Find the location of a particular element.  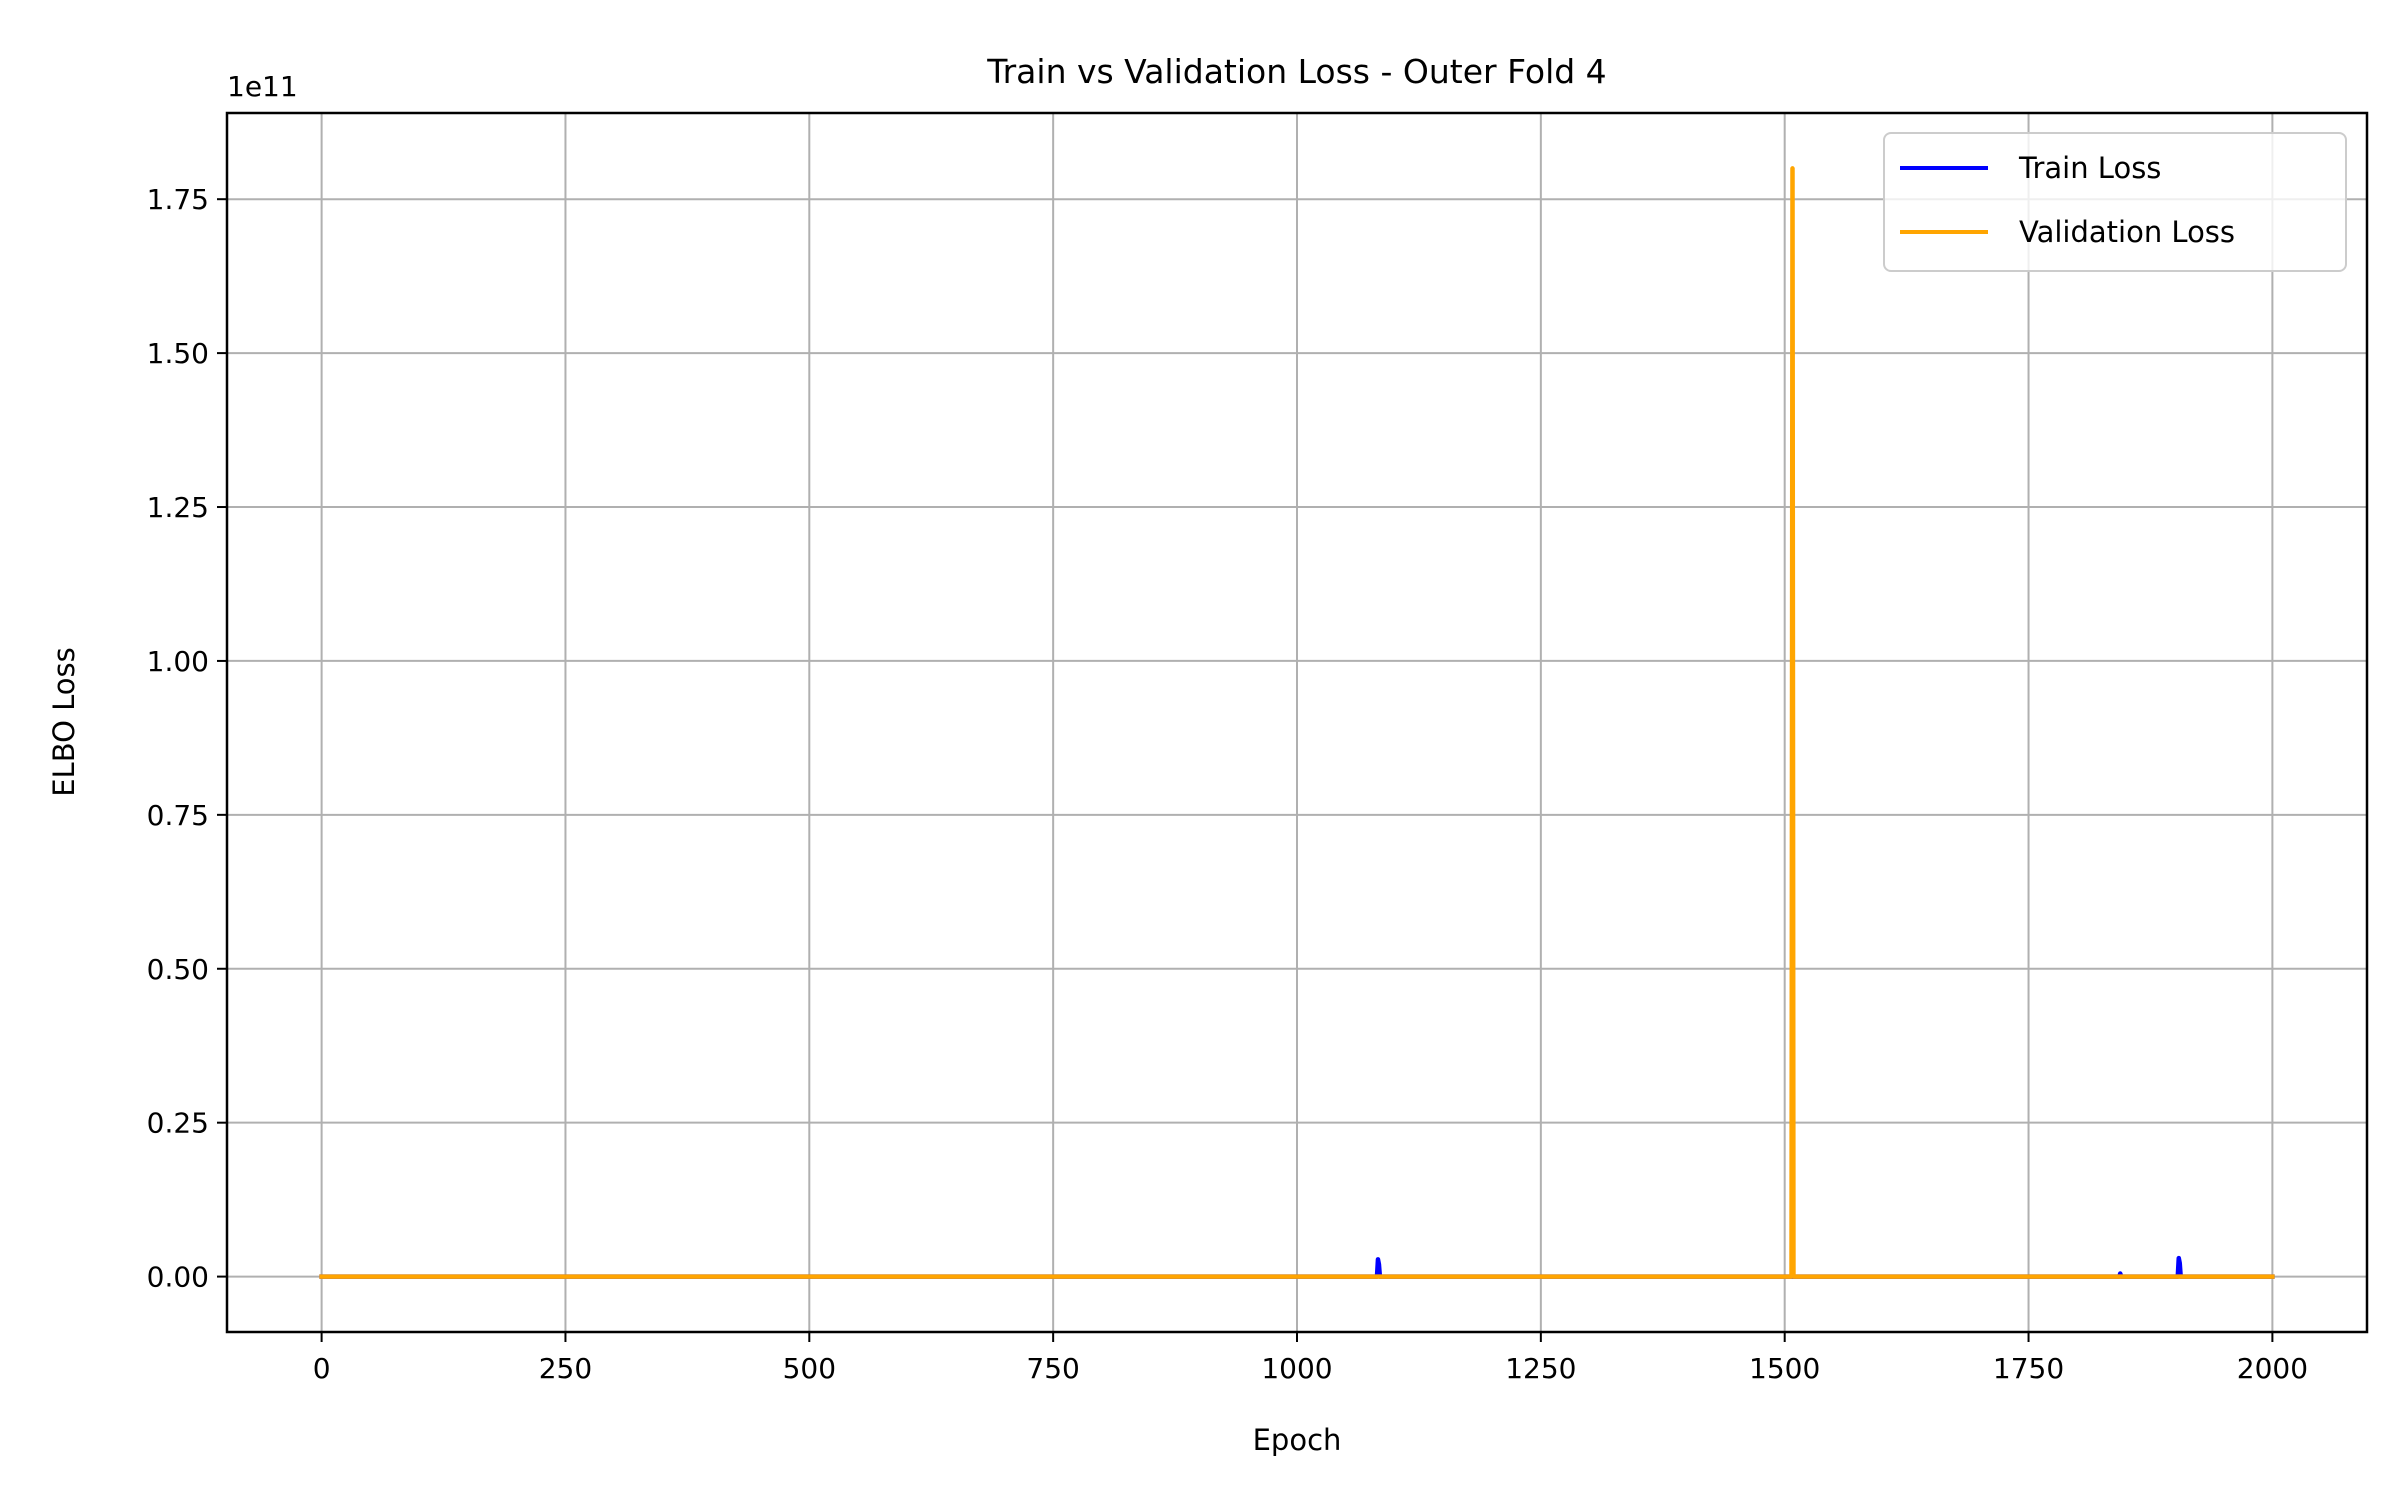

x-axis-label: Epoch is located at coordinates (1297, 1440).